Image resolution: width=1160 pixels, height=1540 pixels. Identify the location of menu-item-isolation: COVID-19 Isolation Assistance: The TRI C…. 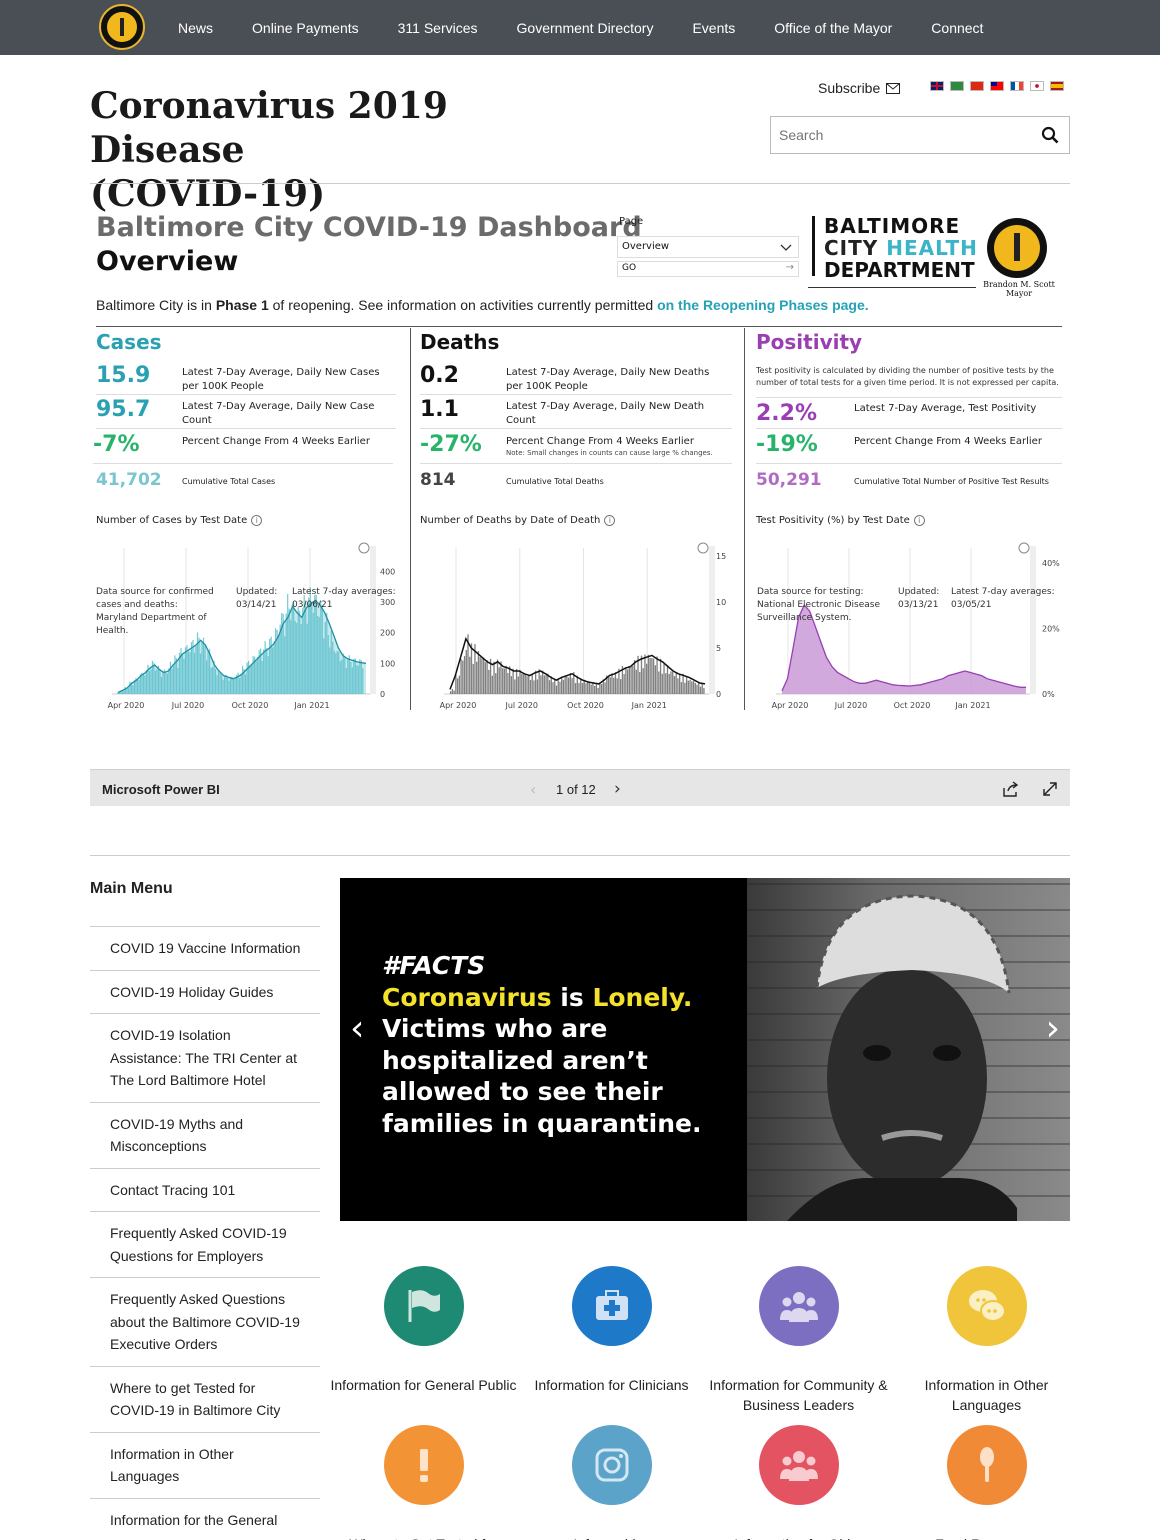
(205, 1057).